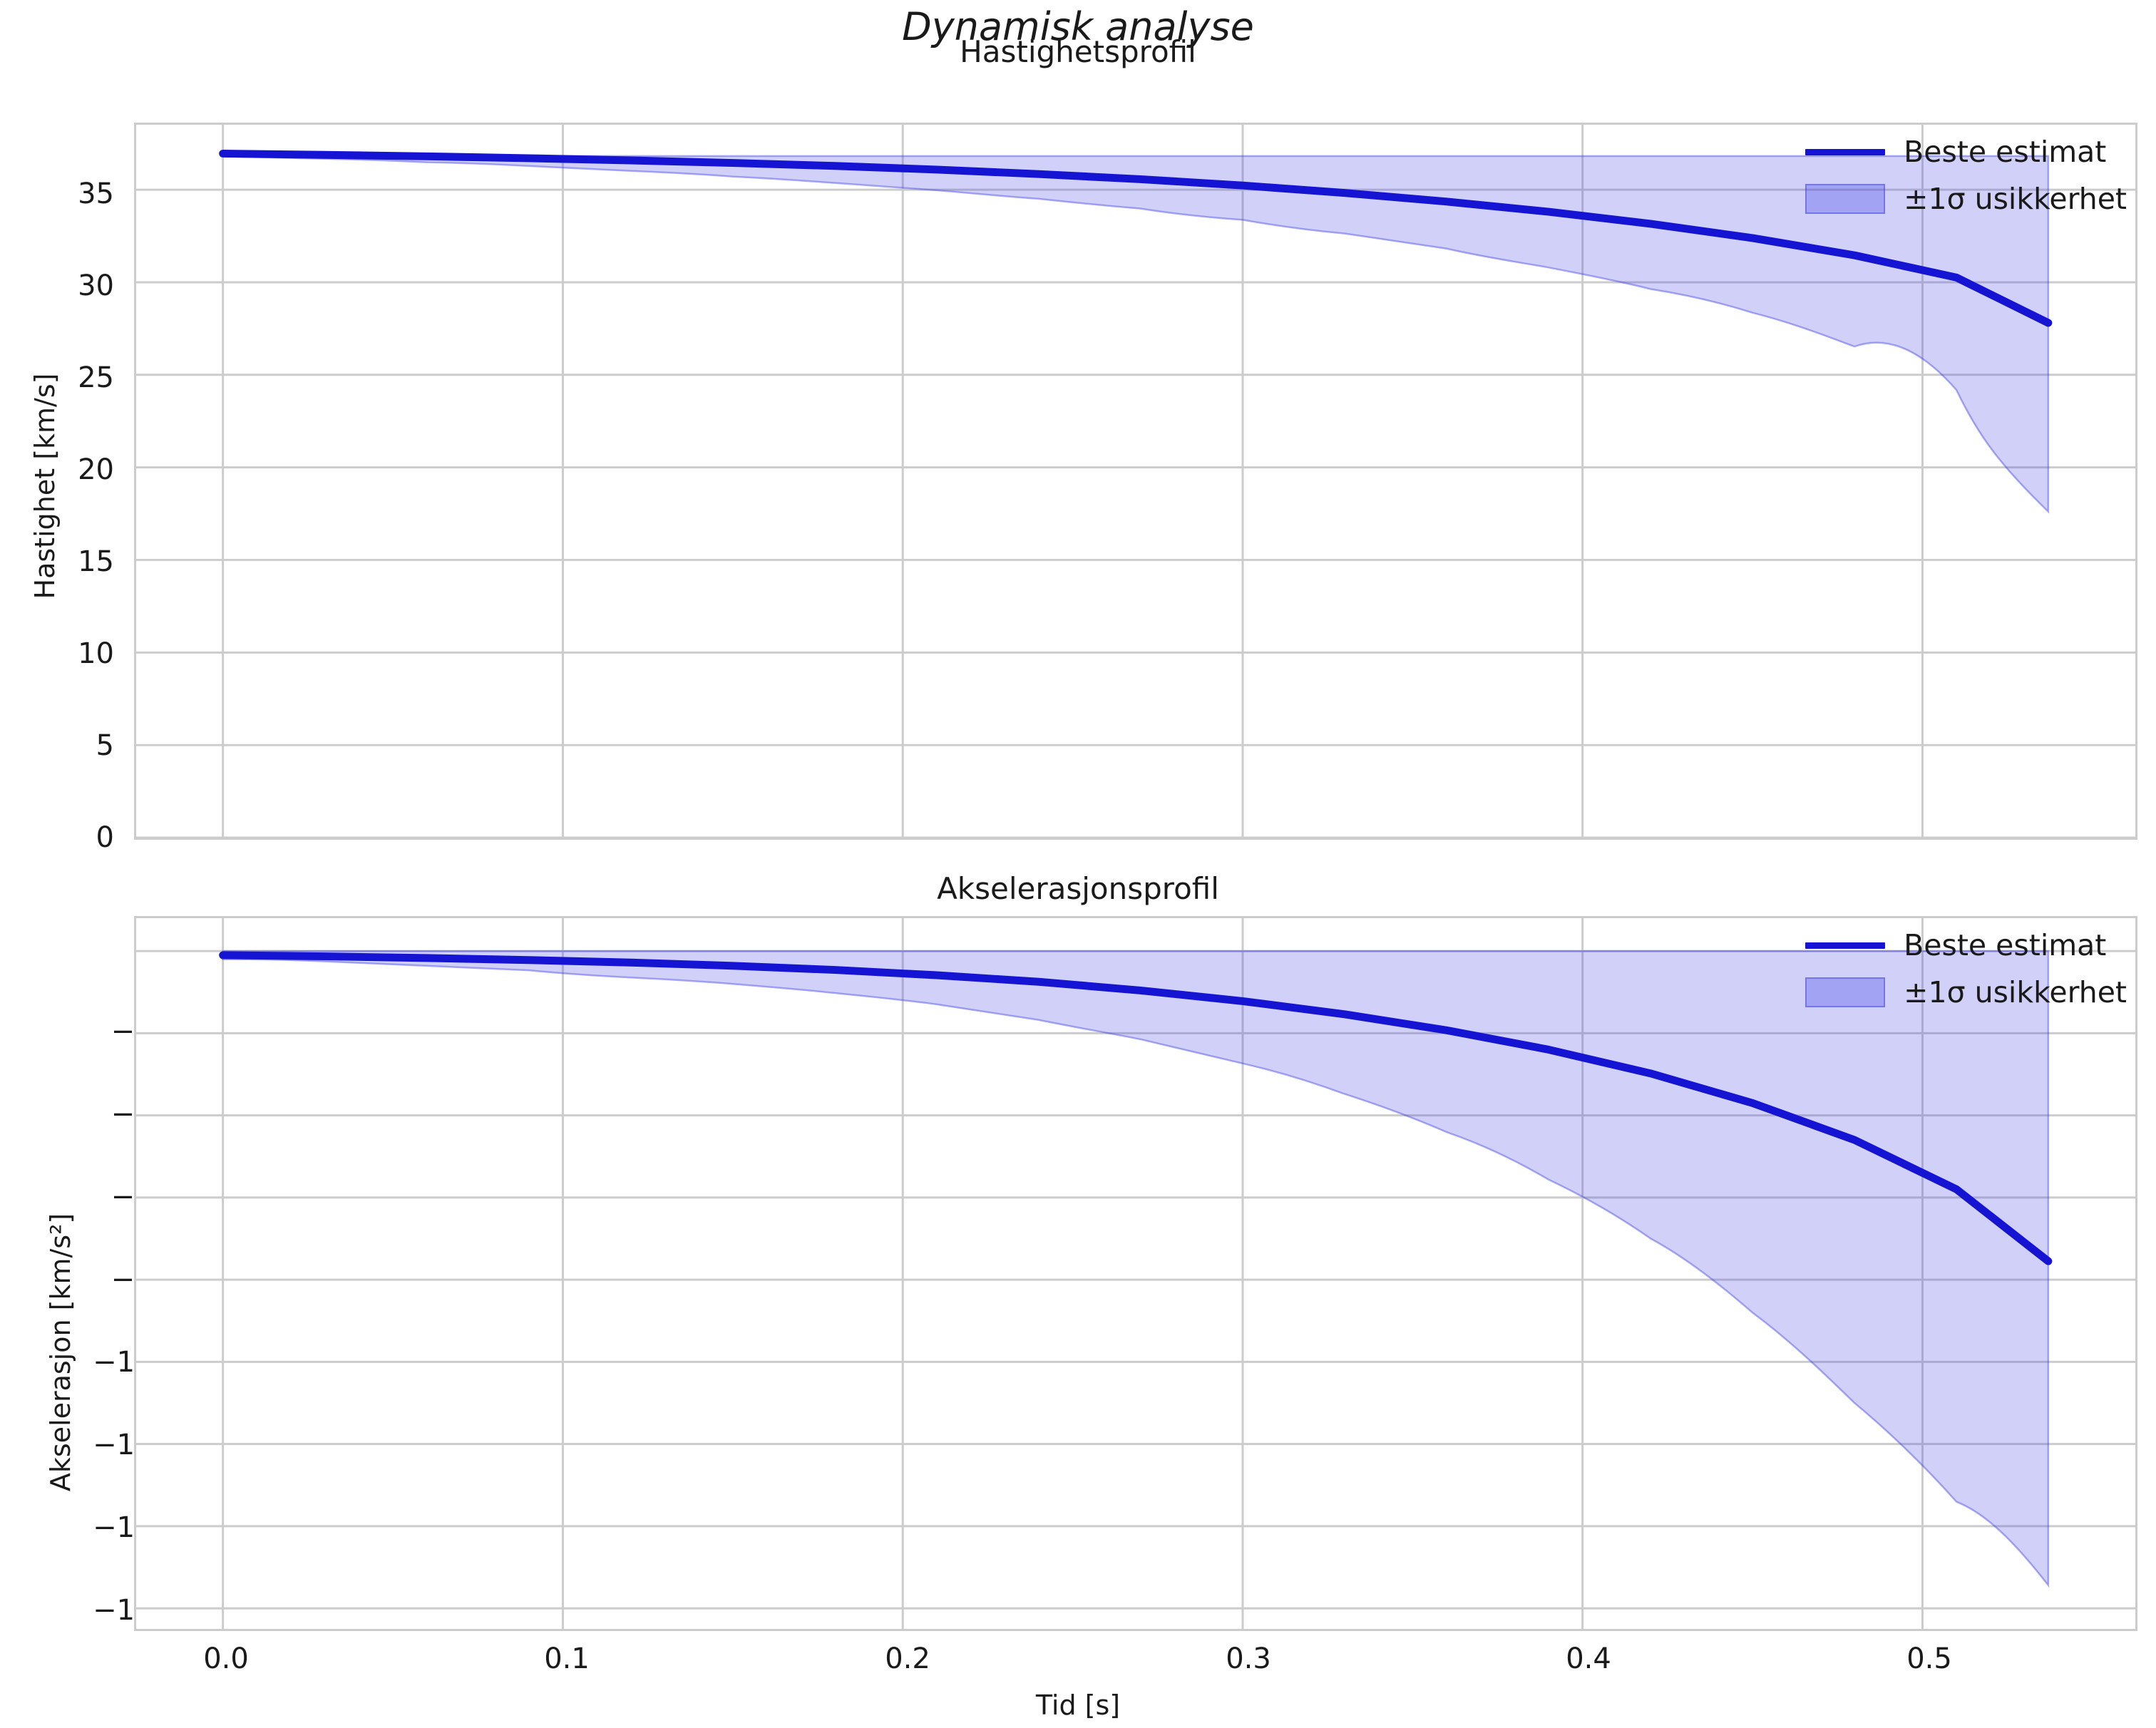 This screenshot has height=1728, width=2156. Describe the element at coordinates (1929, 1658) in the screenshot. I see `xtick-tid: 0.5` at that location.